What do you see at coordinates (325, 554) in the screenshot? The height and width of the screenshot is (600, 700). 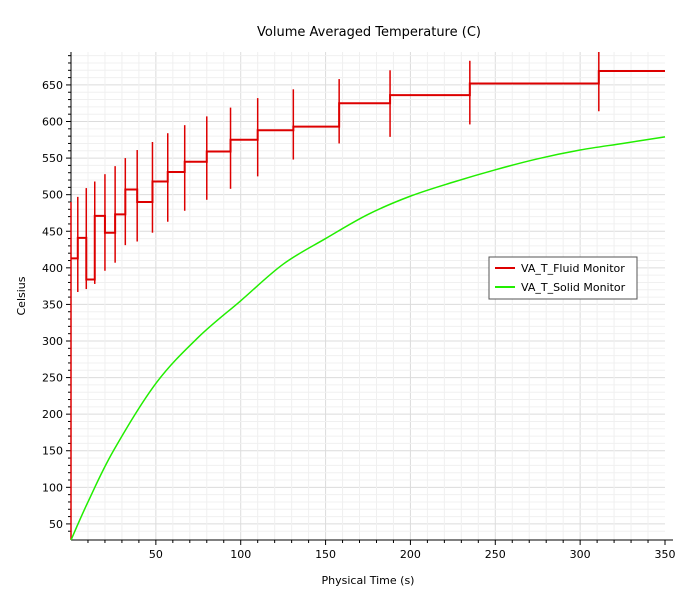 I see `x-tick-label: 150` at bounding box center [325, 554].